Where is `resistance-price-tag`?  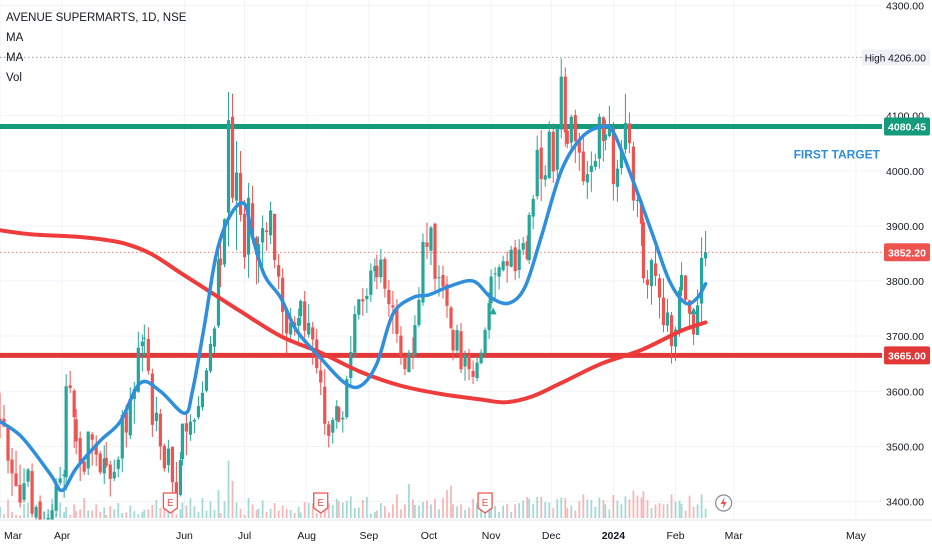 resistance-price-tag is located at coordinates (907, 126).